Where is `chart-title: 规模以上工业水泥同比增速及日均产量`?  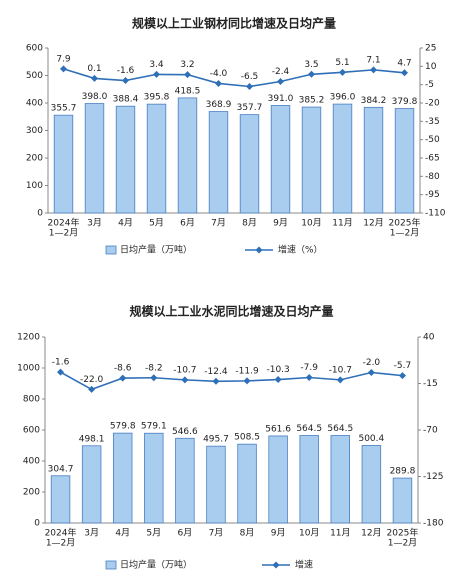
chart-title: 规模以上工业水泥同比增速及日均产量 is located at coordinates (231, 311).